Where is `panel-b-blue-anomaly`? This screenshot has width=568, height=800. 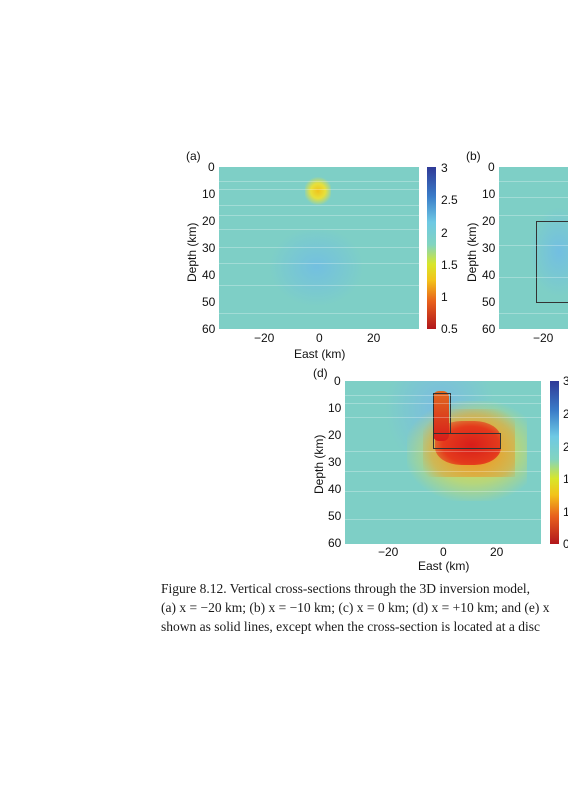 panel-b-blue-anomaly is located at coordinates (548, 252).